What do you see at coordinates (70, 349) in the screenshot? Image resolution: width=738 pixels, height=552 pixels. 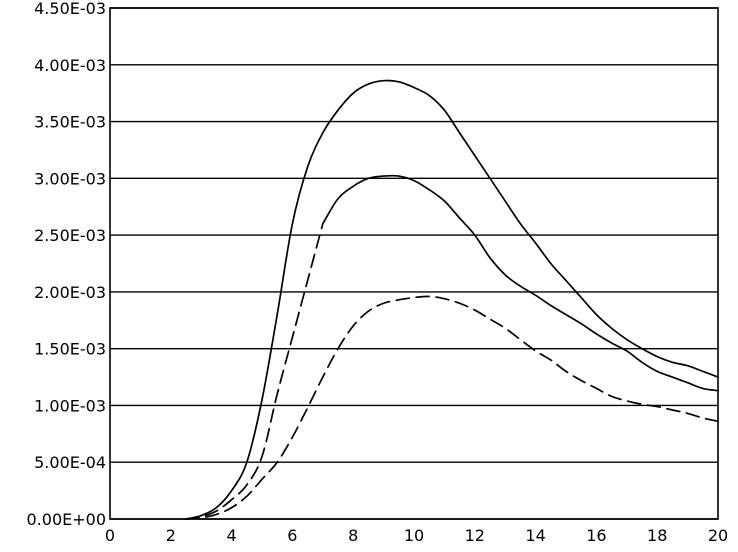 I see `y-tick-label: 1.50E-03` at bounding box center [70, 349].